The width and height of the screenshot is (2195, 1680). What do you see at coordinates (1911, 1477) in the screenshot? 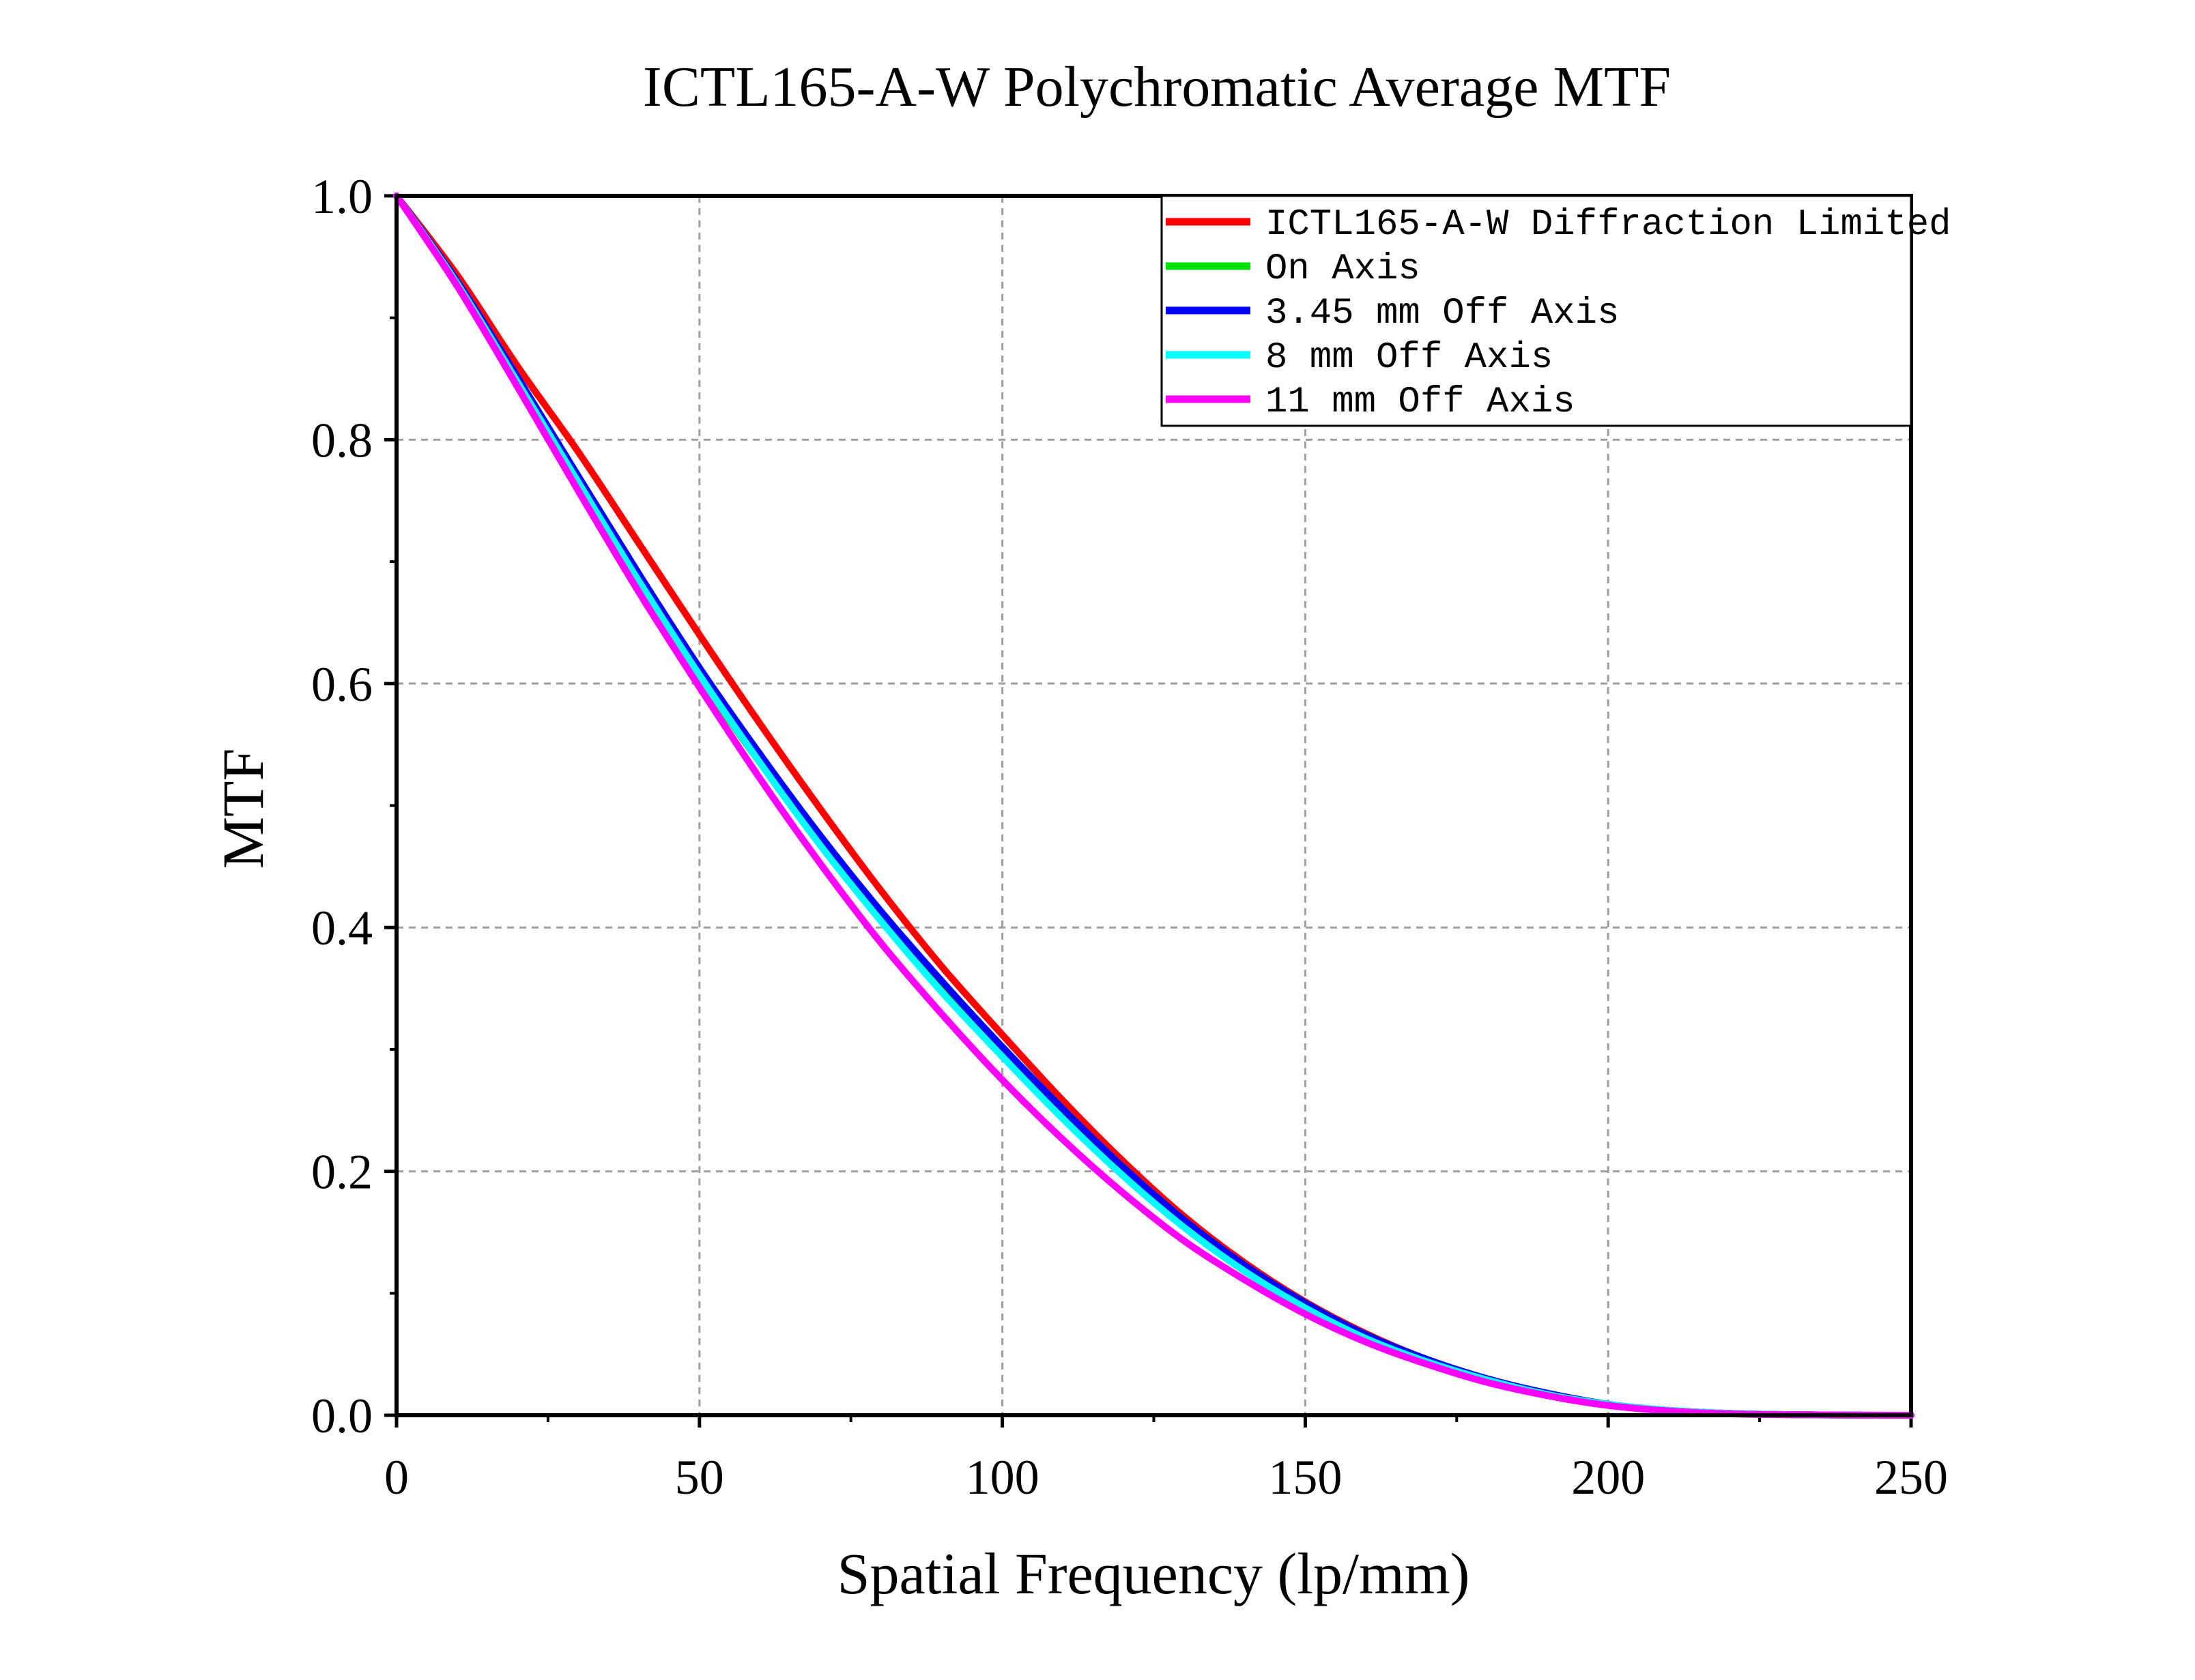
I see `x-tick-label: 250` at bounding box center [1911, 1477].